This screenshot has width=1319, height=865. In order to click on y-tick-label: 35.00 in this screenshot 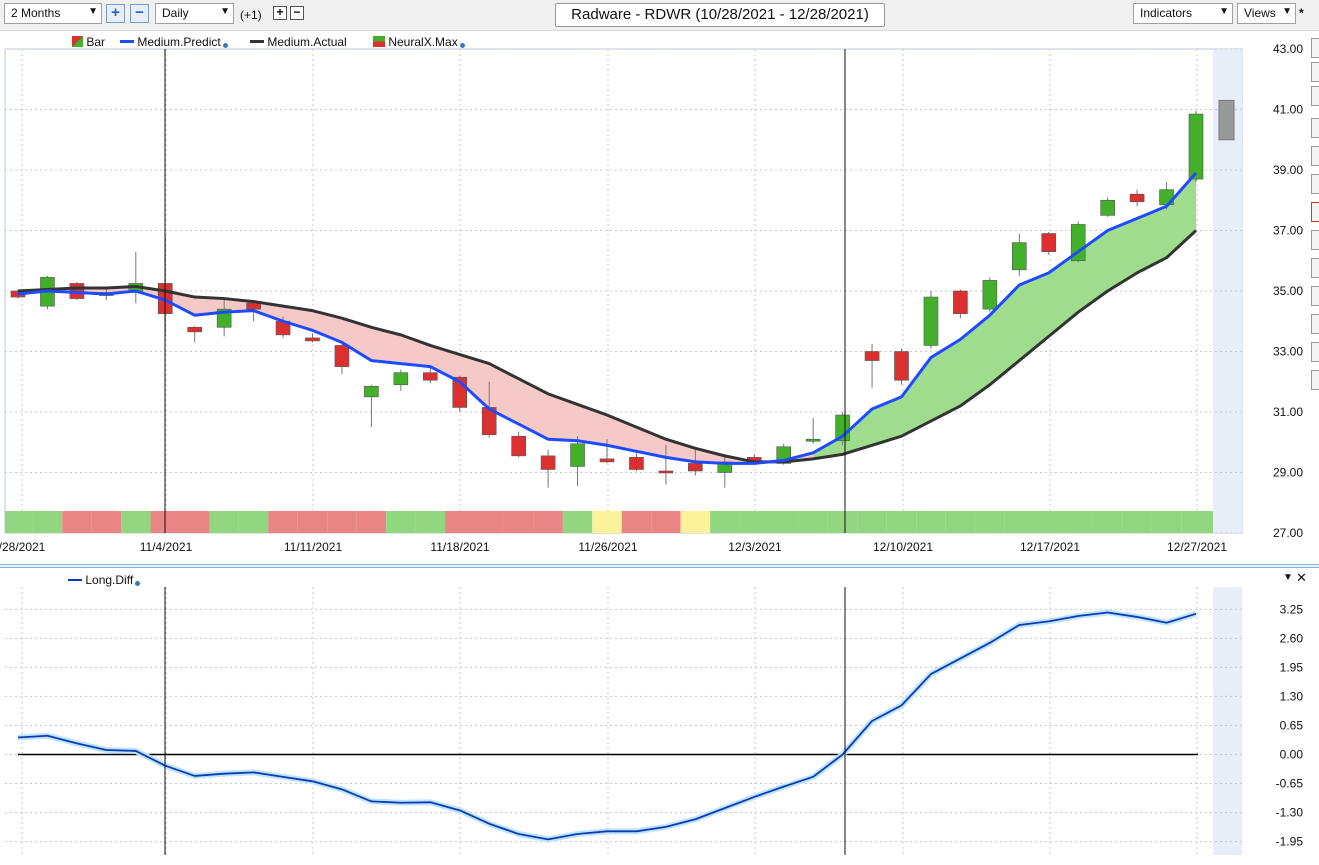, I will do `click(1288, 291)`.